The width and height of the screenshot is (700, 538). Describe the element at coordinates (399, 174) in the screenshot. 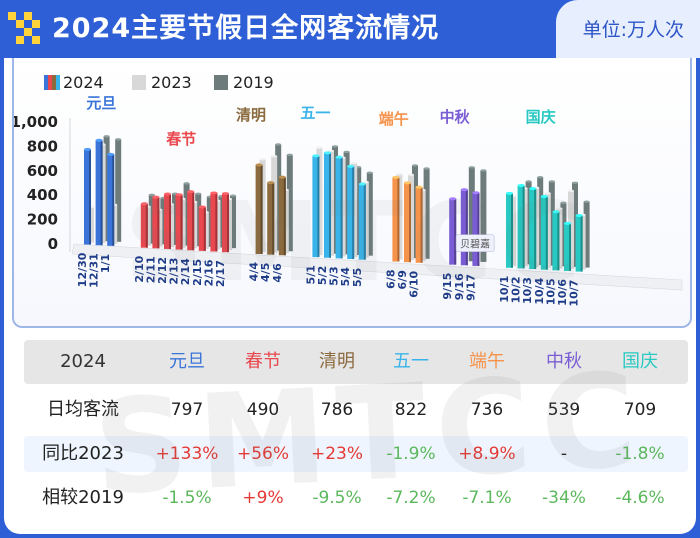

I see `bar-top-端午-6/8-2023` at that location.